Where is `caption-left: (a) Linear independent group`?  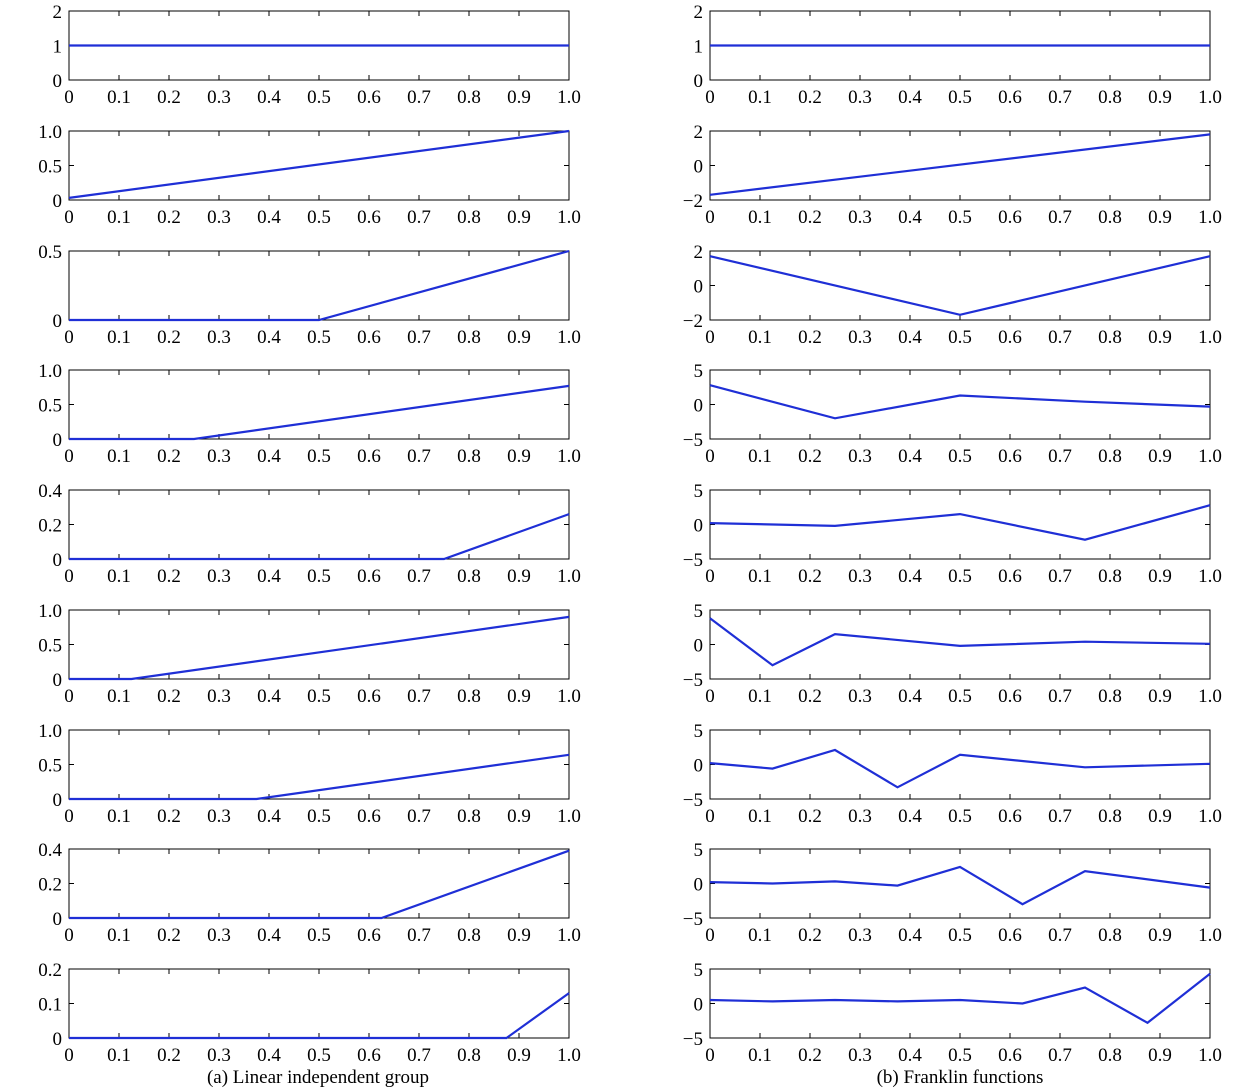 caption-left: (a) Linear independent group is located at coordinates (318, 1077).